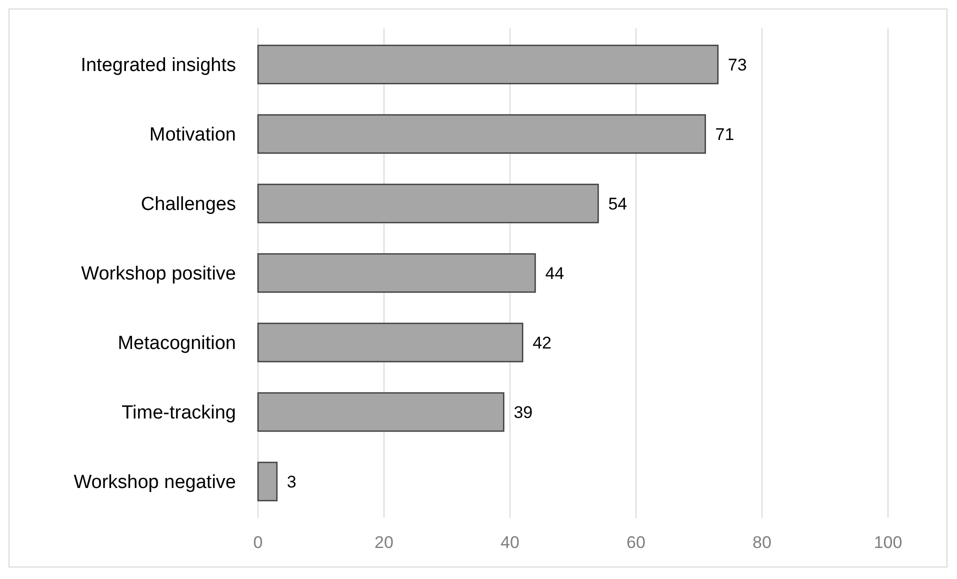 The width and height of the screenshot is (957, 579). I want to click on x-tick-label: 20, so click(384, 542).